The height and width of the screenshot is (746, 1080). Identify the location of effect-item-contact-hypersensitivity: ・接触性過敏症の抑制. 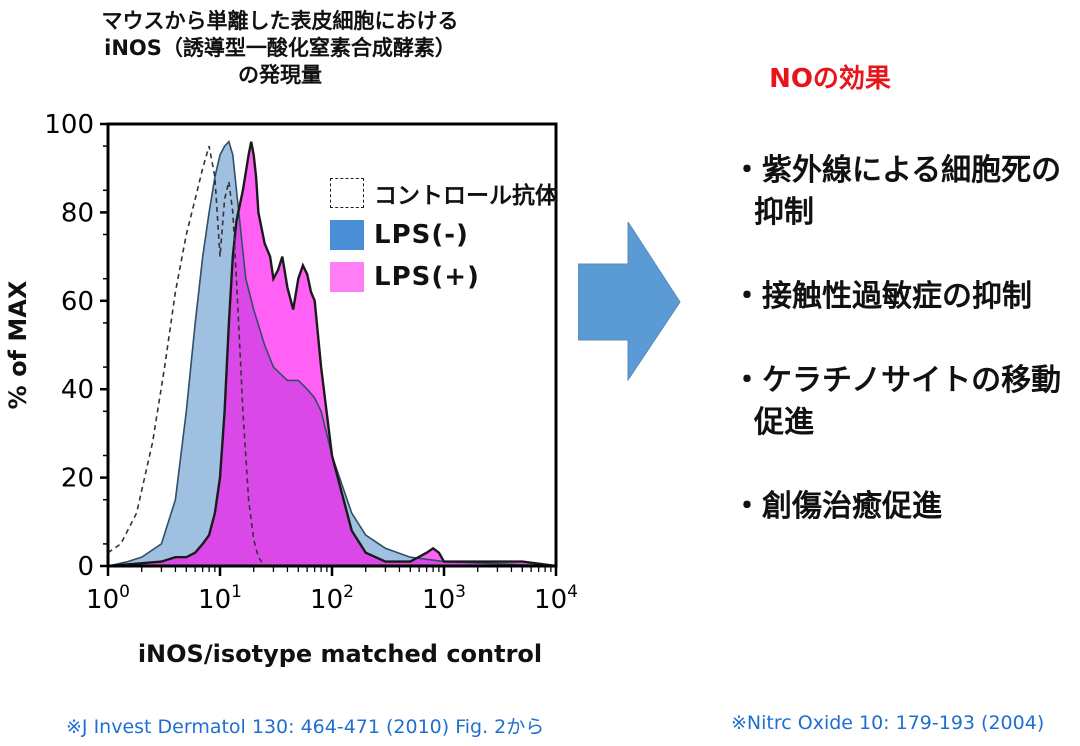
(904, 297).